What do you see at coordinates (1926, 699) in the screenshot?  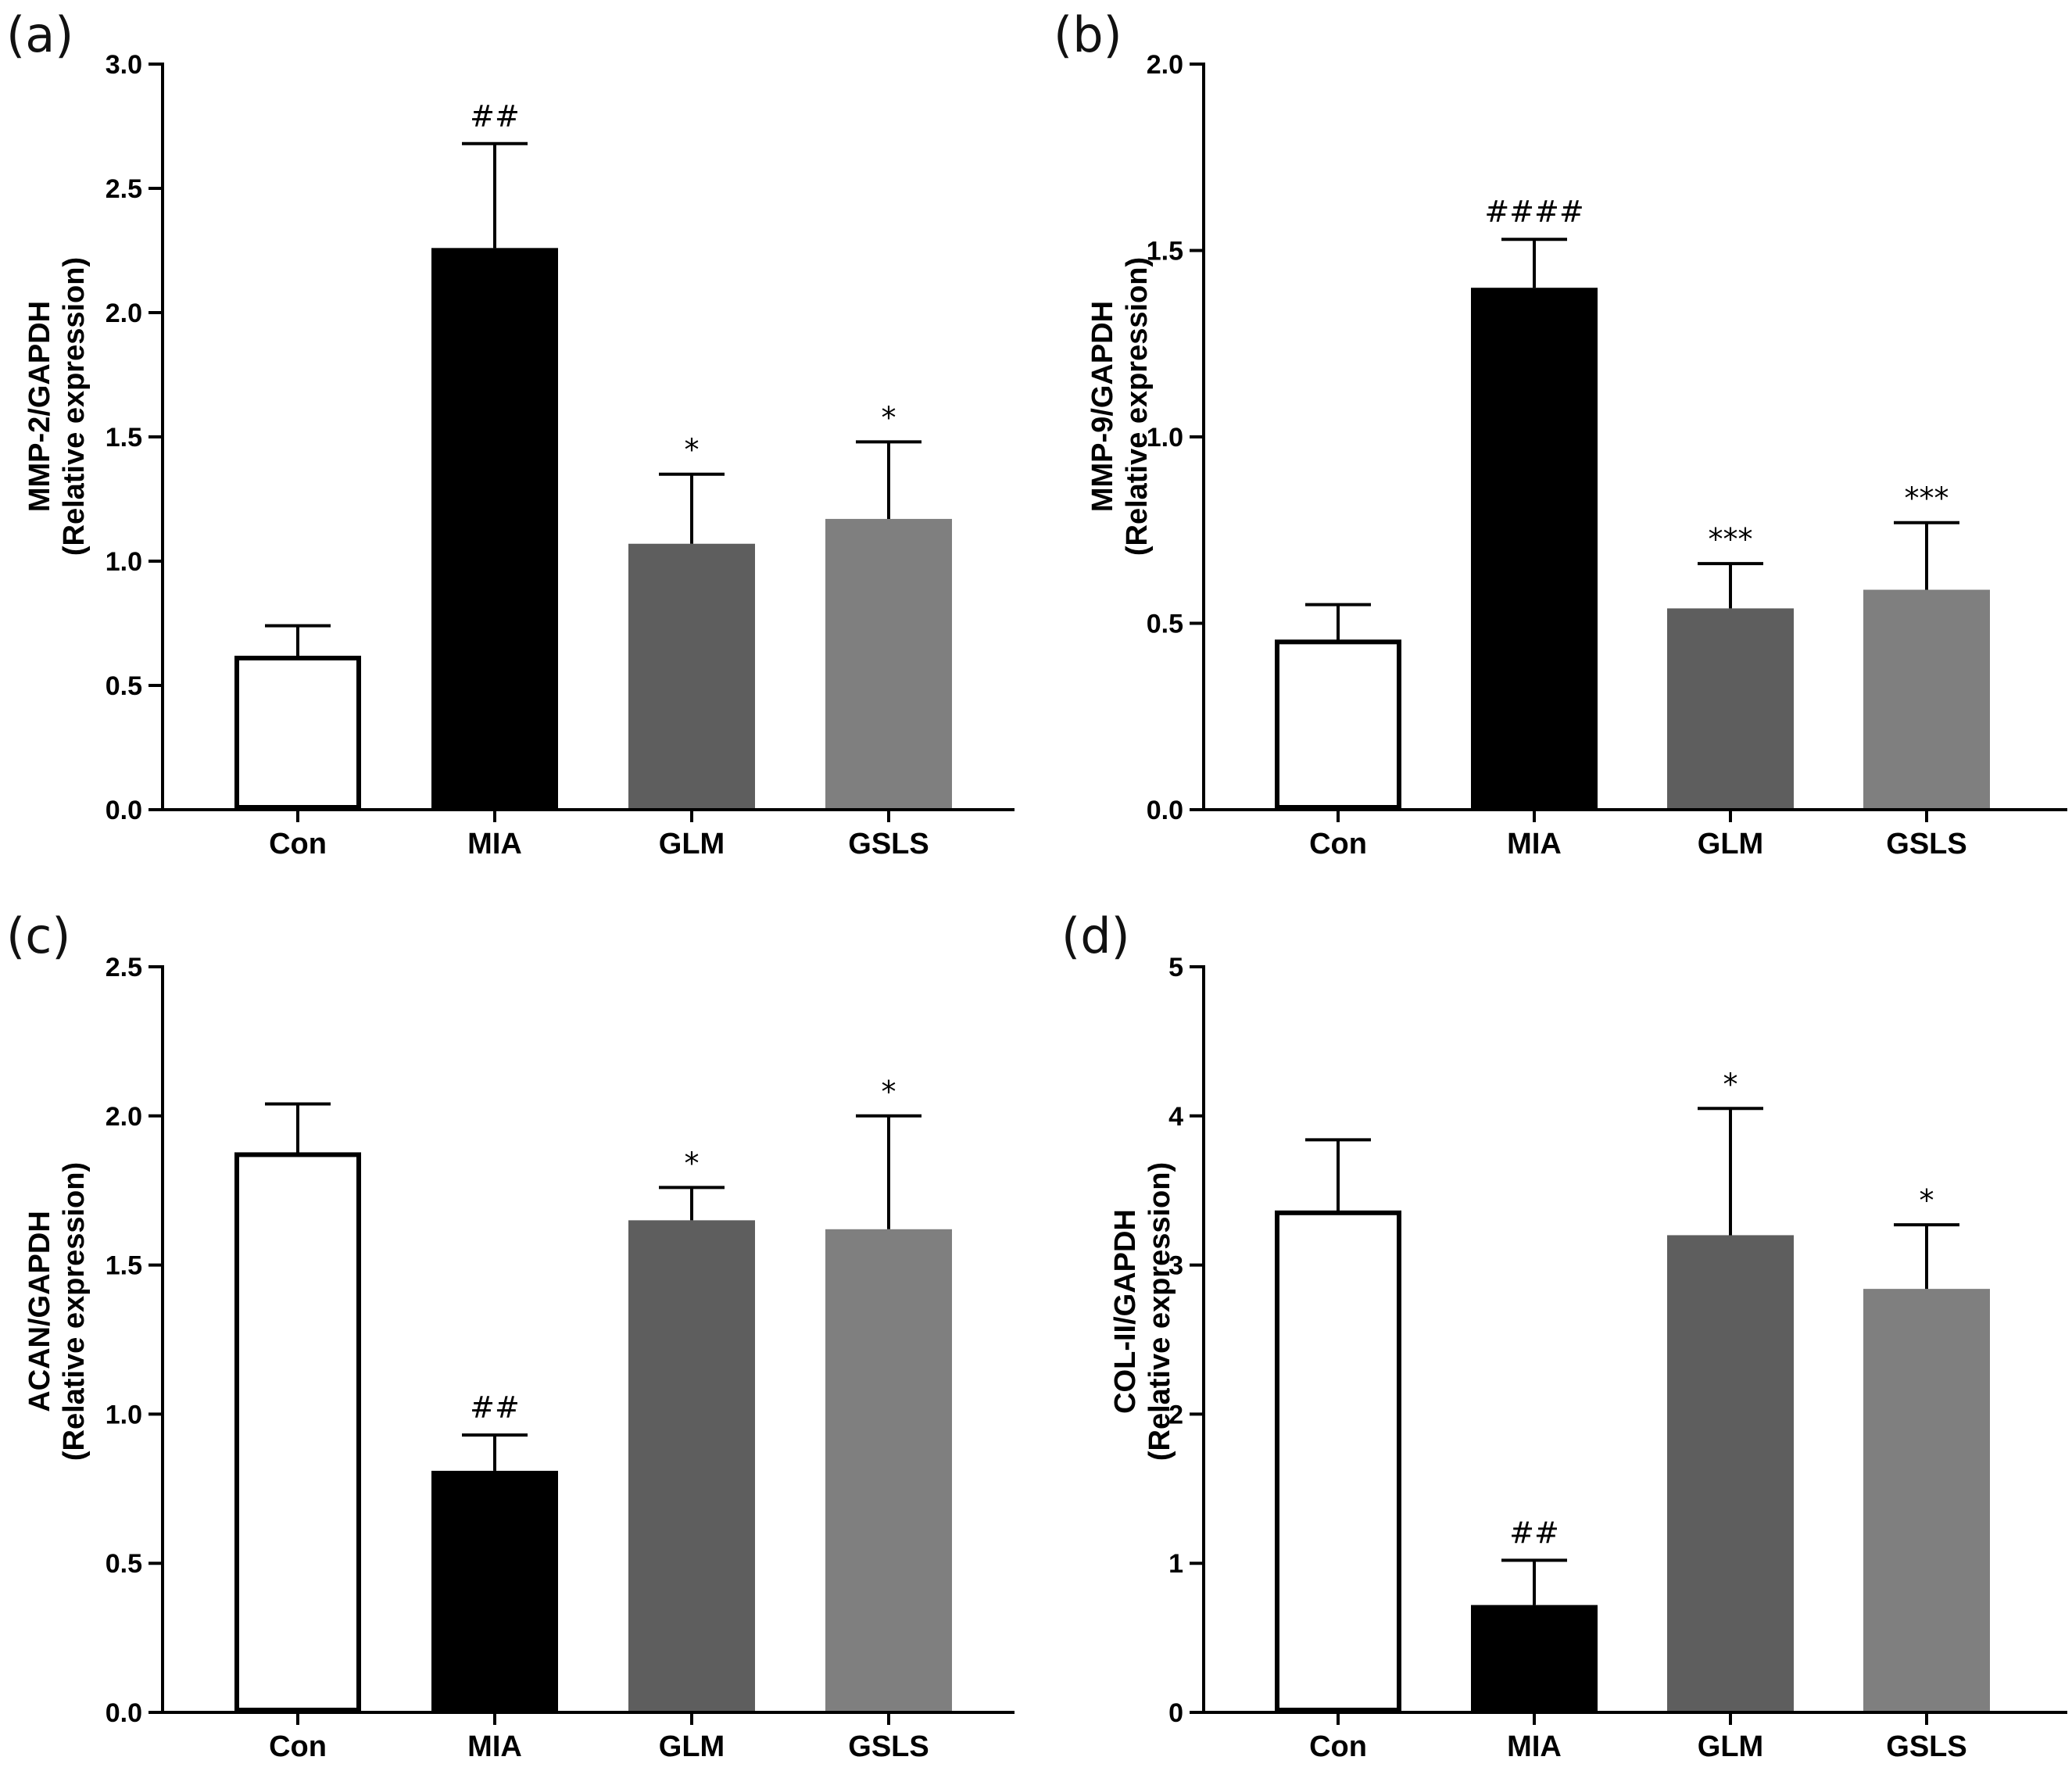 I see `panel-b-bar-gsls` at bounding box center [1926, 699].